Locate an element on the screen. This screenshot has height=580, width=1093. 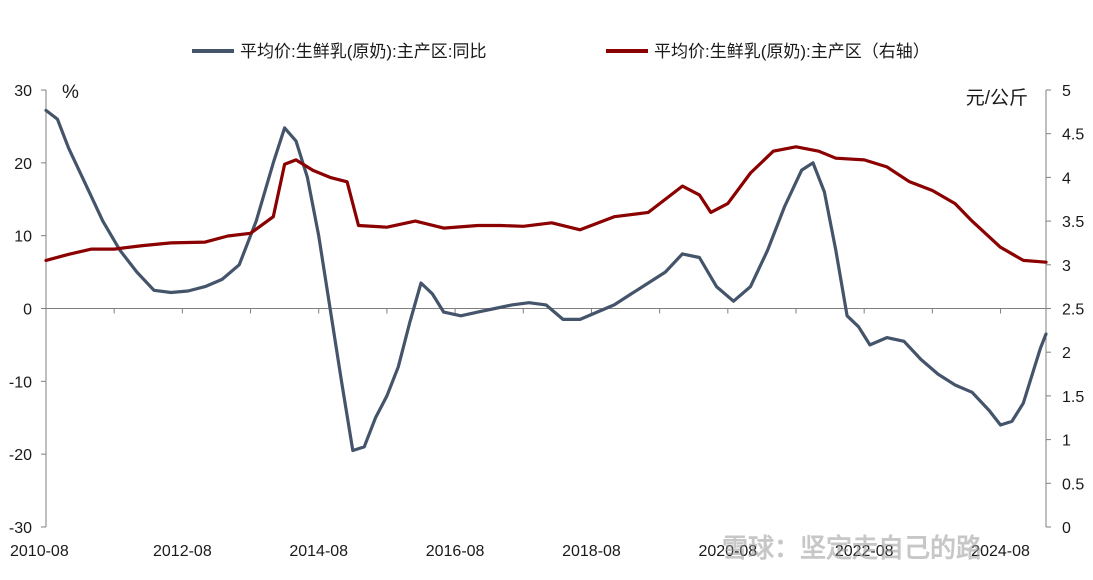
x-tick-label: 2020-08 is located at coordinates (727, 551).